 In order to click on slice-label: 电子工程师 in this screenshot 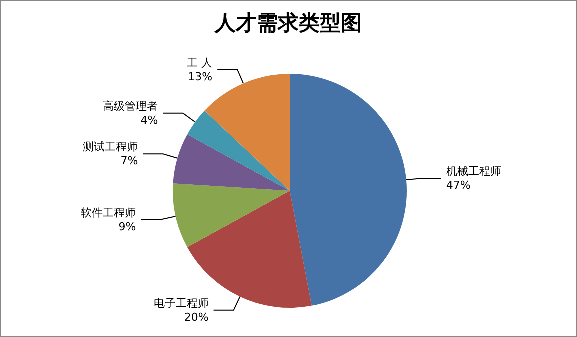, I will do `click(181, 303)`.